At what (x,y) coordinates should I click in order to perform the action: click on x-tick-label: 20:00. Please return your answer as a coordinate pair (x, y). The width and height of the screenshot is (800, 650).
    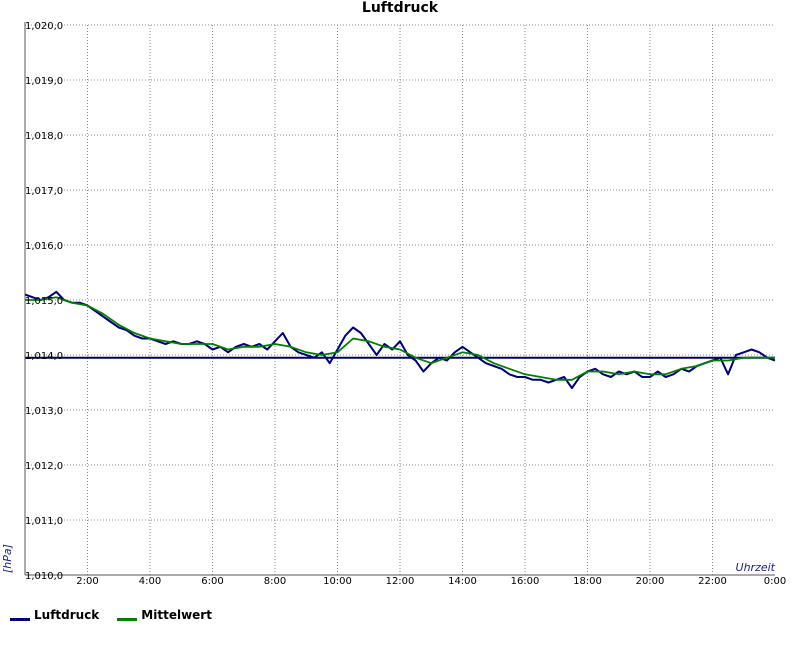
    Looking at the image, I should click on (650, 581).